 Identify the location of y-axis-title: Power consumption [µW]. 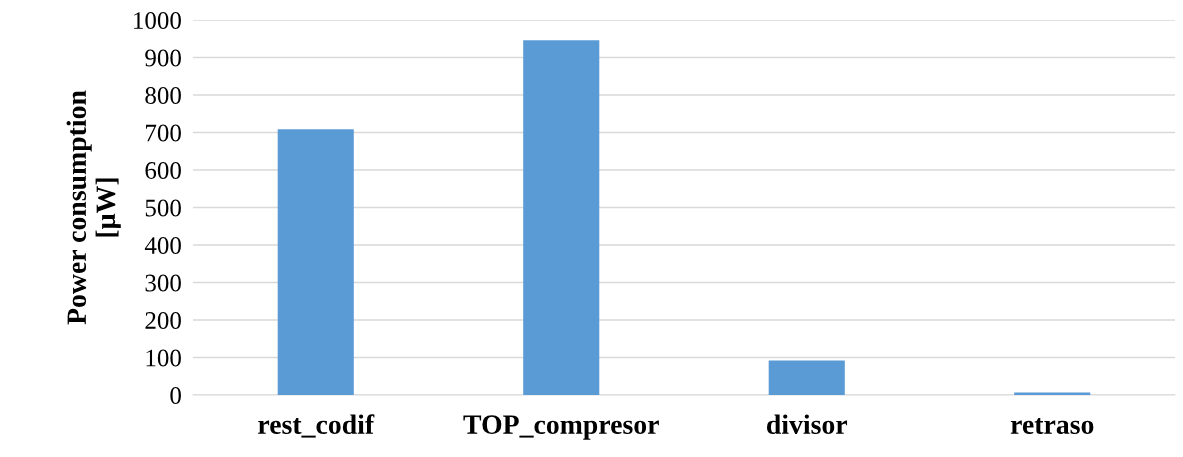
(93, 207).